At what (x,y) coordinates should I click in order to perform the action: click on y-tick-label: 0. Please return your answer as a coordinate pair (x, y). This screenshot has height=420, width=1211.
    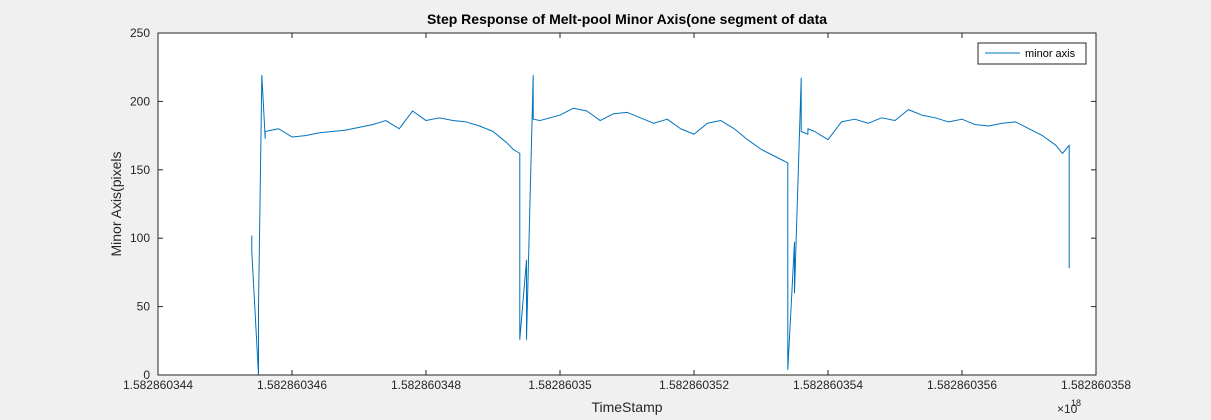
    Looking at the image, I should click on (146, 375).